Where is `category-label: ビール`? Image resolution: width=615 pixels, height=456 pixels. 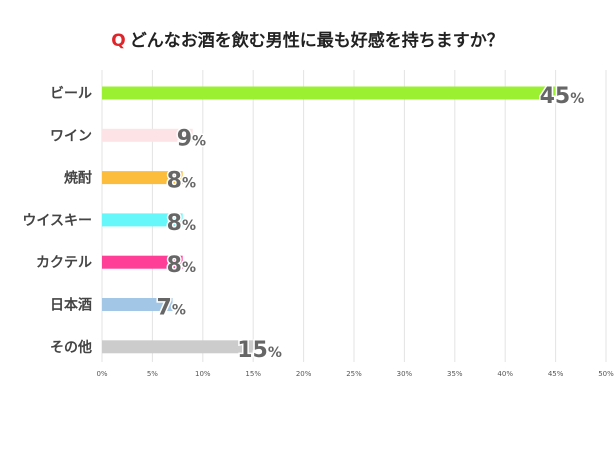 category-label: ビール is located at coordinates (71, 94).